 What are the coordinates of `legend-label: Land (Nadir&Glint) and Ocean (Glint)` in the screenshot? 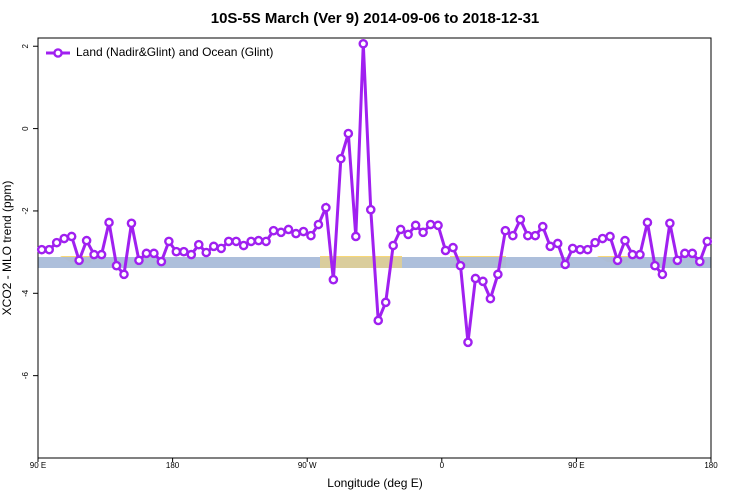 It's located at (174, 52).